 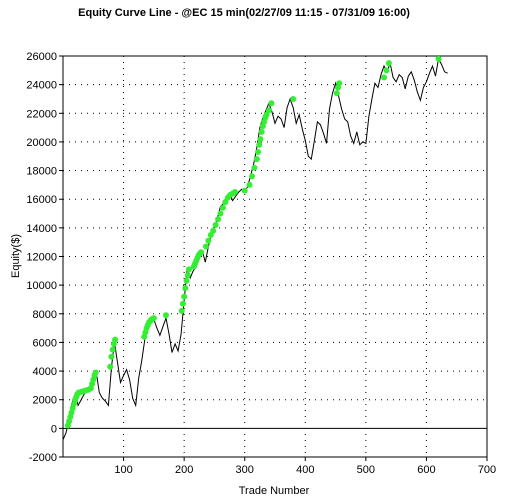 I want to click on y-tick-label: 12000, so click(x=41, y=258).